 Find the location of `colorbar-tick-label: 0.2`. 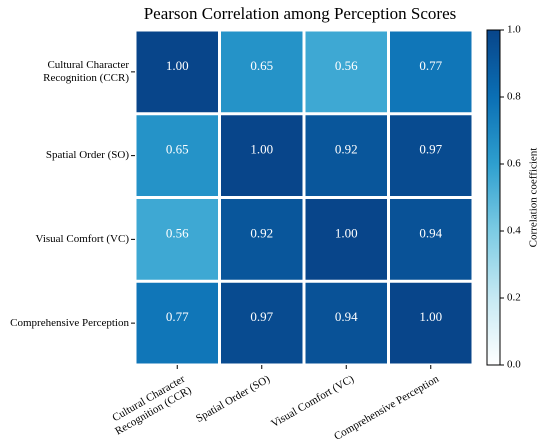

colorbar-tick-label: 0.2 is located at coordinates (514, 298).